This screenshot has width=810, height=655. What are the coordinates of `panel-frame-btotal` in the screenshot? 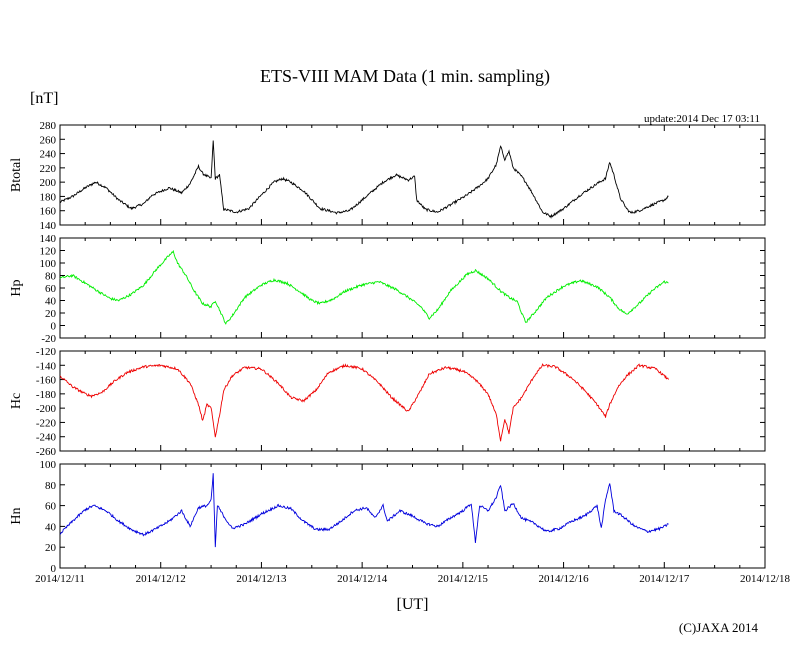 It's located at (412, 175).